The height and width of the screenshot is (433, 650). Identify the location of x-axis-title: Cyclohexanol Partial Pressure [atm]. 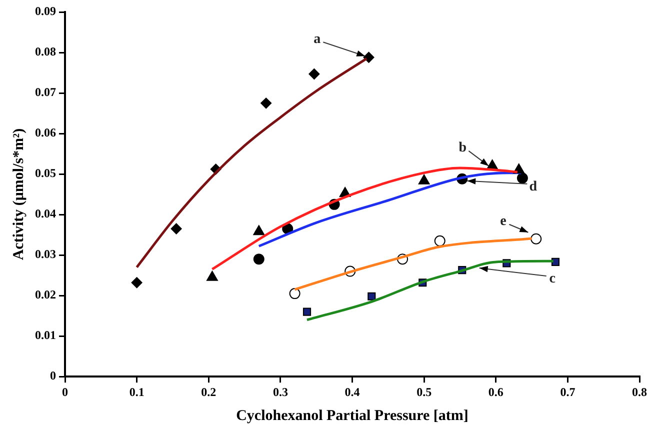
(352, 416).